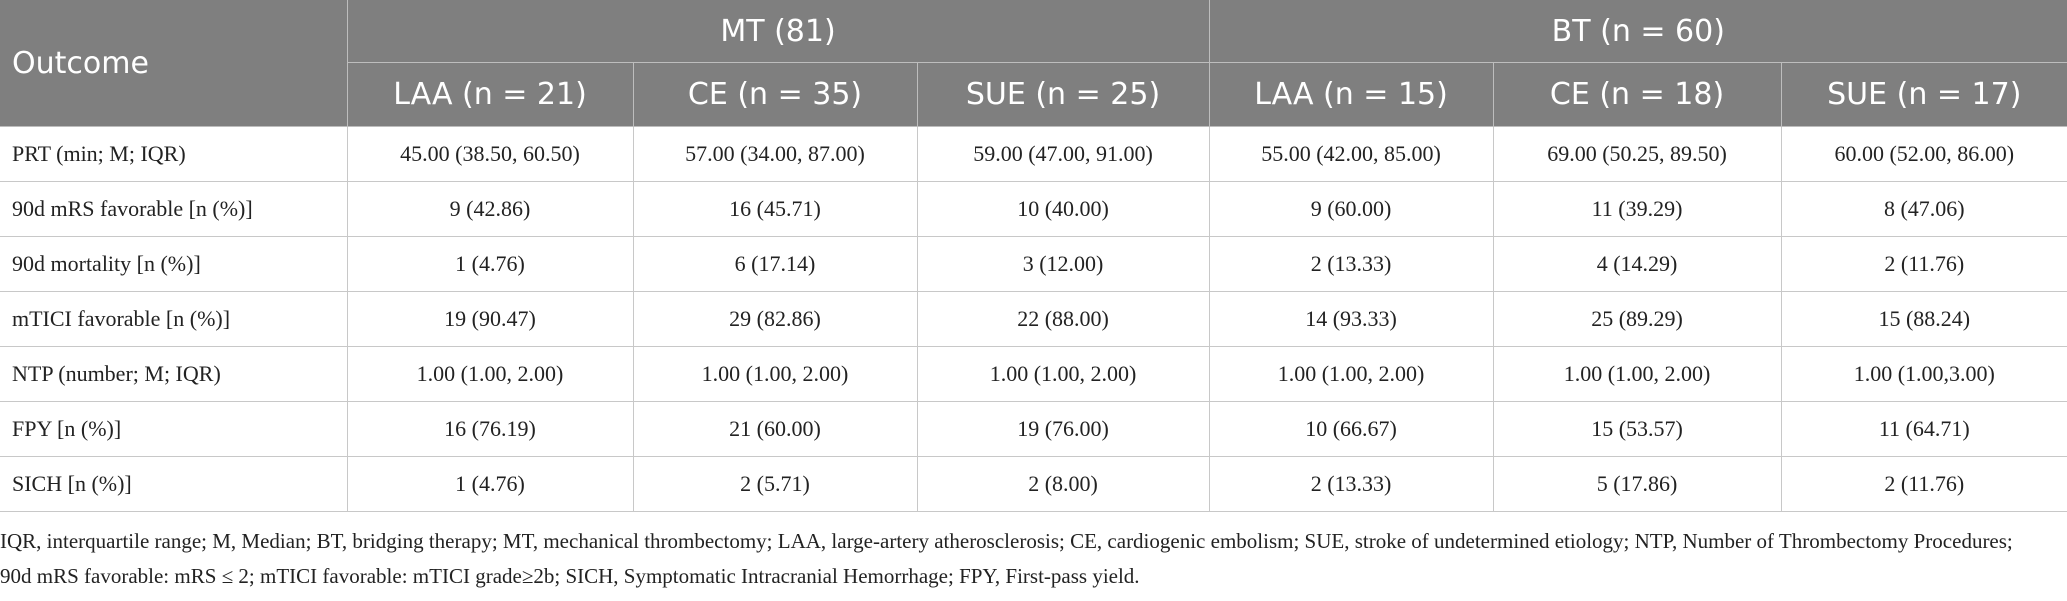 Image resolution: width=2067 pixels, height=601 pixels. What do you see at coordinates (1637, 319) in the screenshot?
I see `table-cell: 25 (89.29)` at bounding box center [1637, 319].